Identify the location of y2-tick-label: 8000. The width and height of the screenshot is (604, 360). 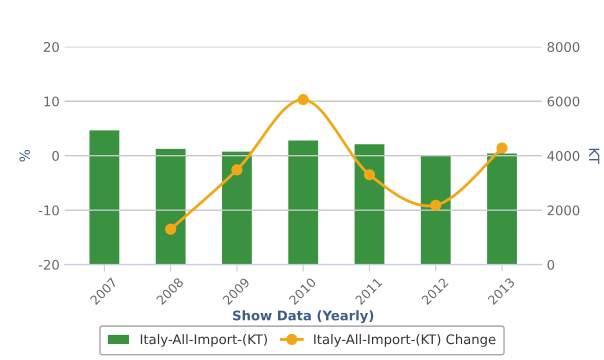
(564, 47).